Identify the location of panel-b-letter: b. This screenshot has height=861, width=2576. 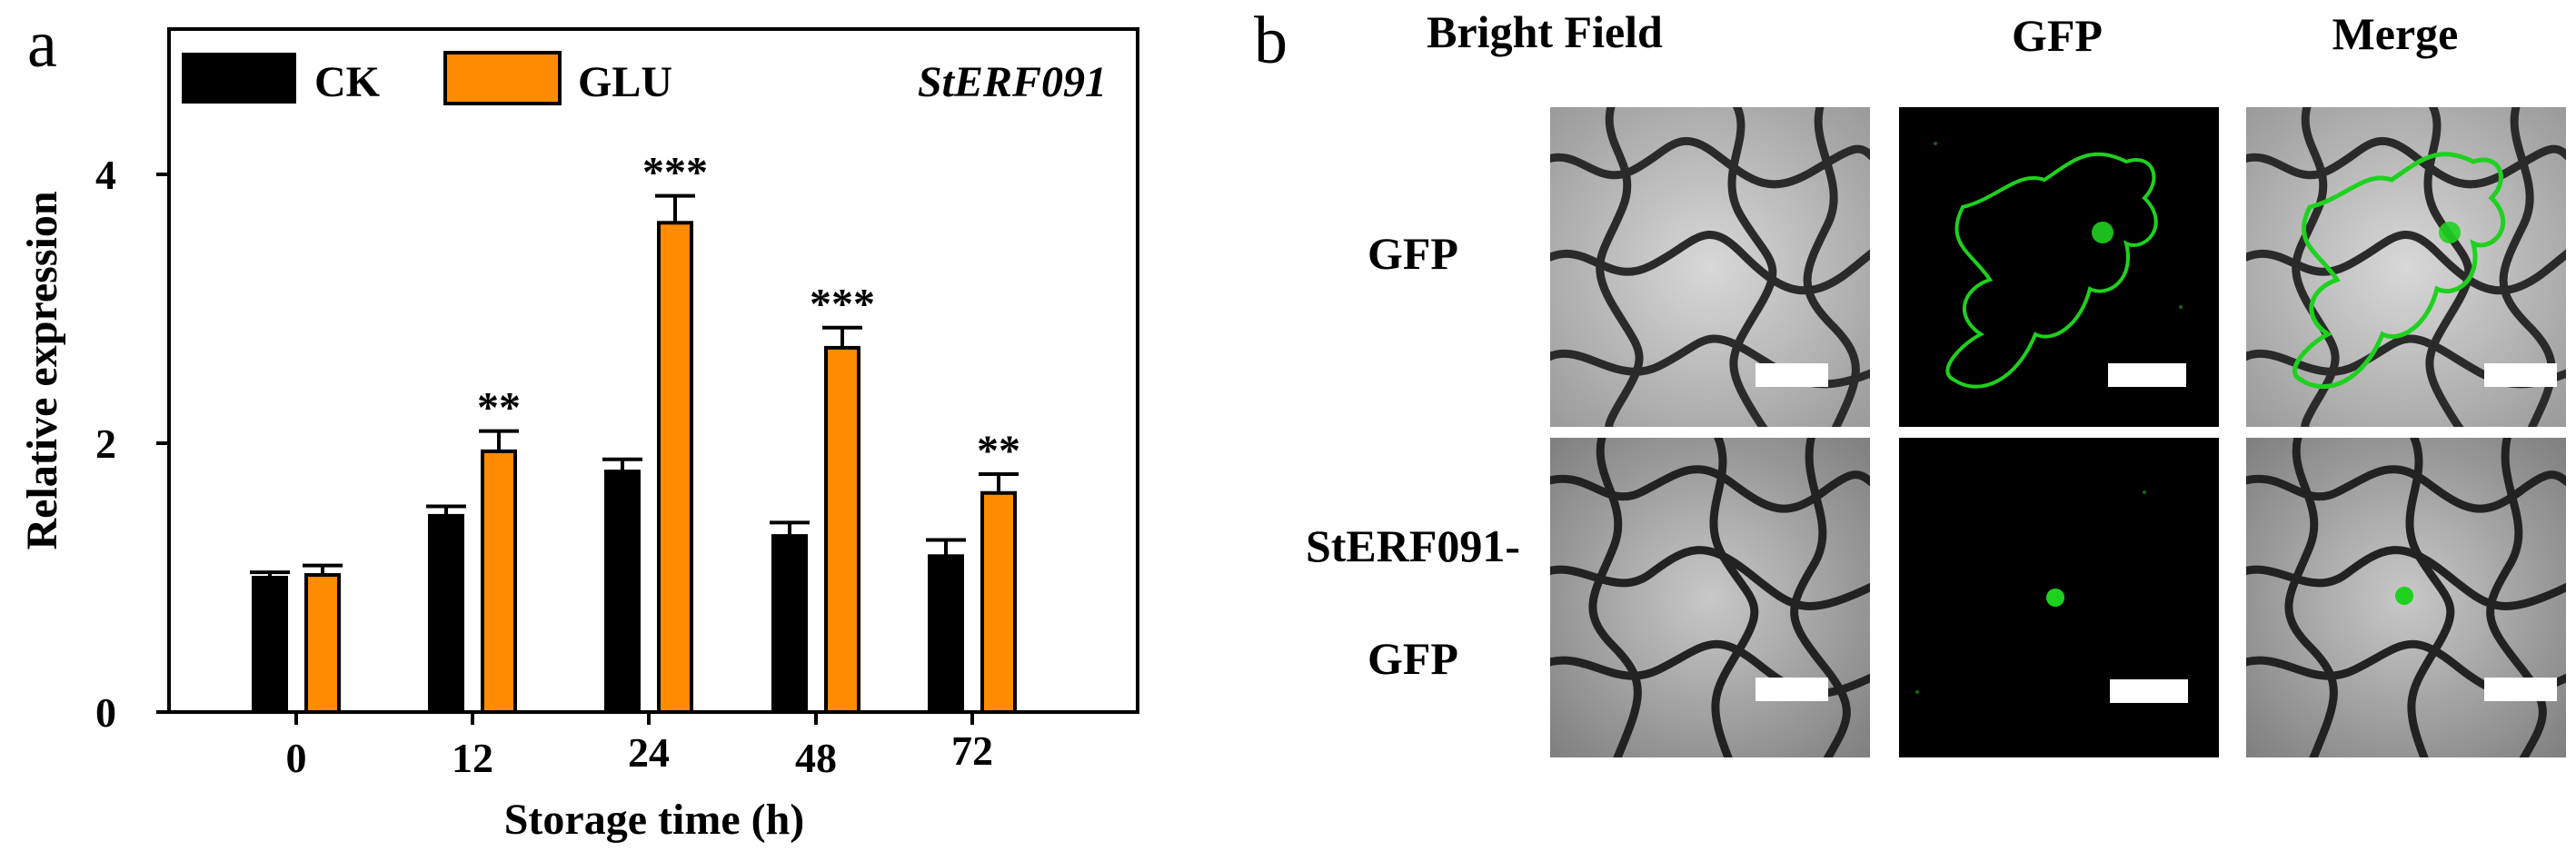
(1271, 41).